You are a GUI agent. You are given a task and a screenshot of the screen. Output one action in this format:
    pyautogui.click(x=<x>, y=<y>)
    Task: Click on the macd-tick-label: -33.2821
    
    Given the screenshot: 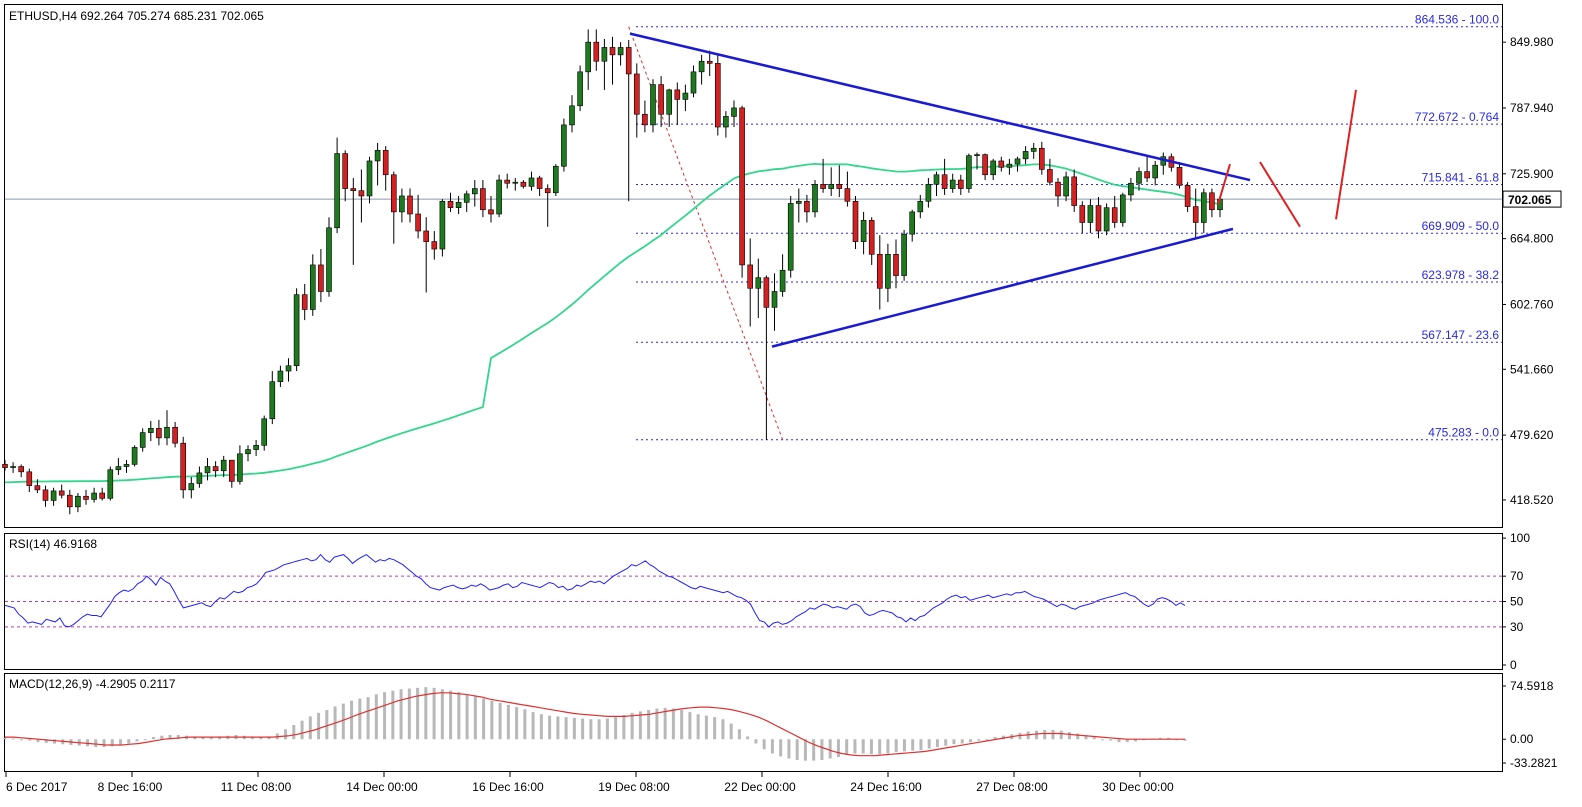 What is the action you would take?
    pyautogui.click(x=1534, y=763)
    